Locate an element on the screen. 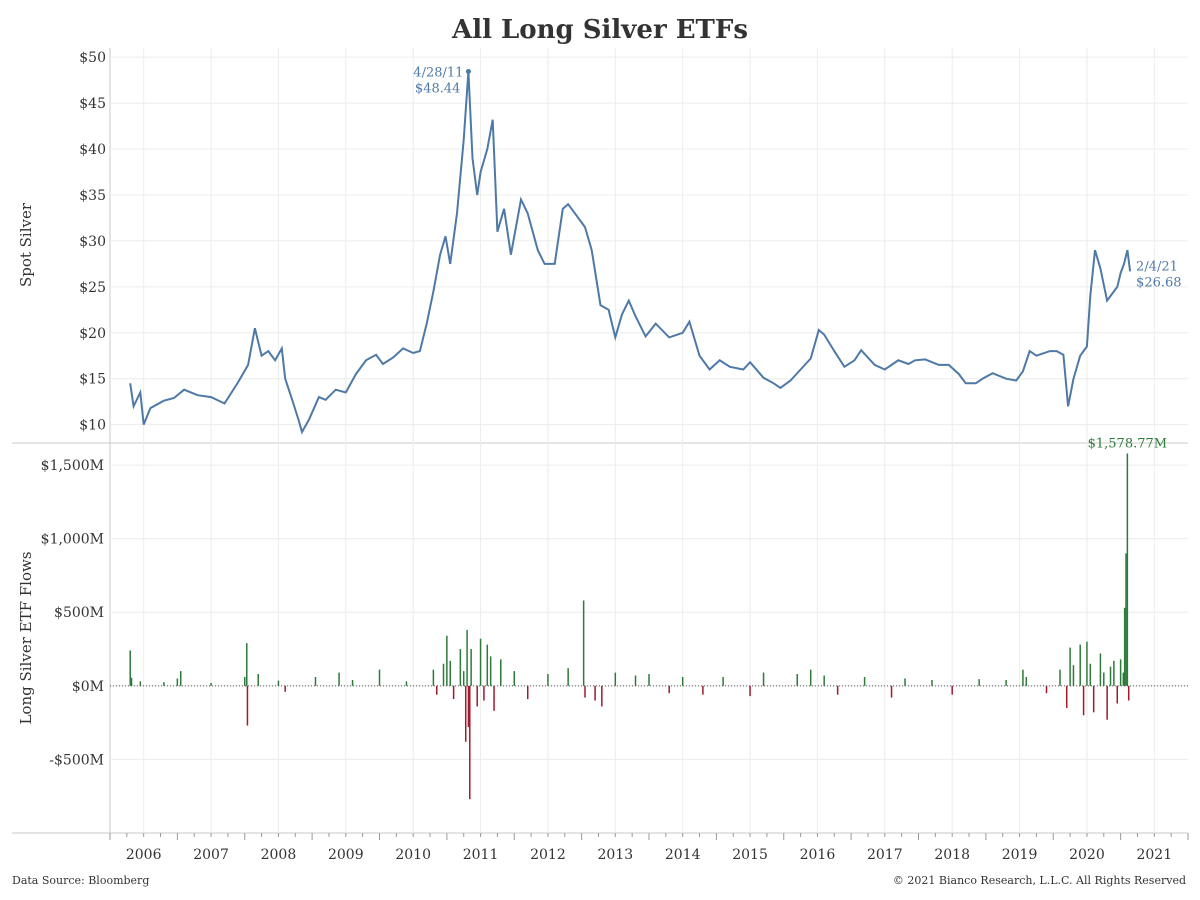 The width and height of the screenshot is (1200, 900). x-tick-label: 2013 is located at coordinates (615, 855).